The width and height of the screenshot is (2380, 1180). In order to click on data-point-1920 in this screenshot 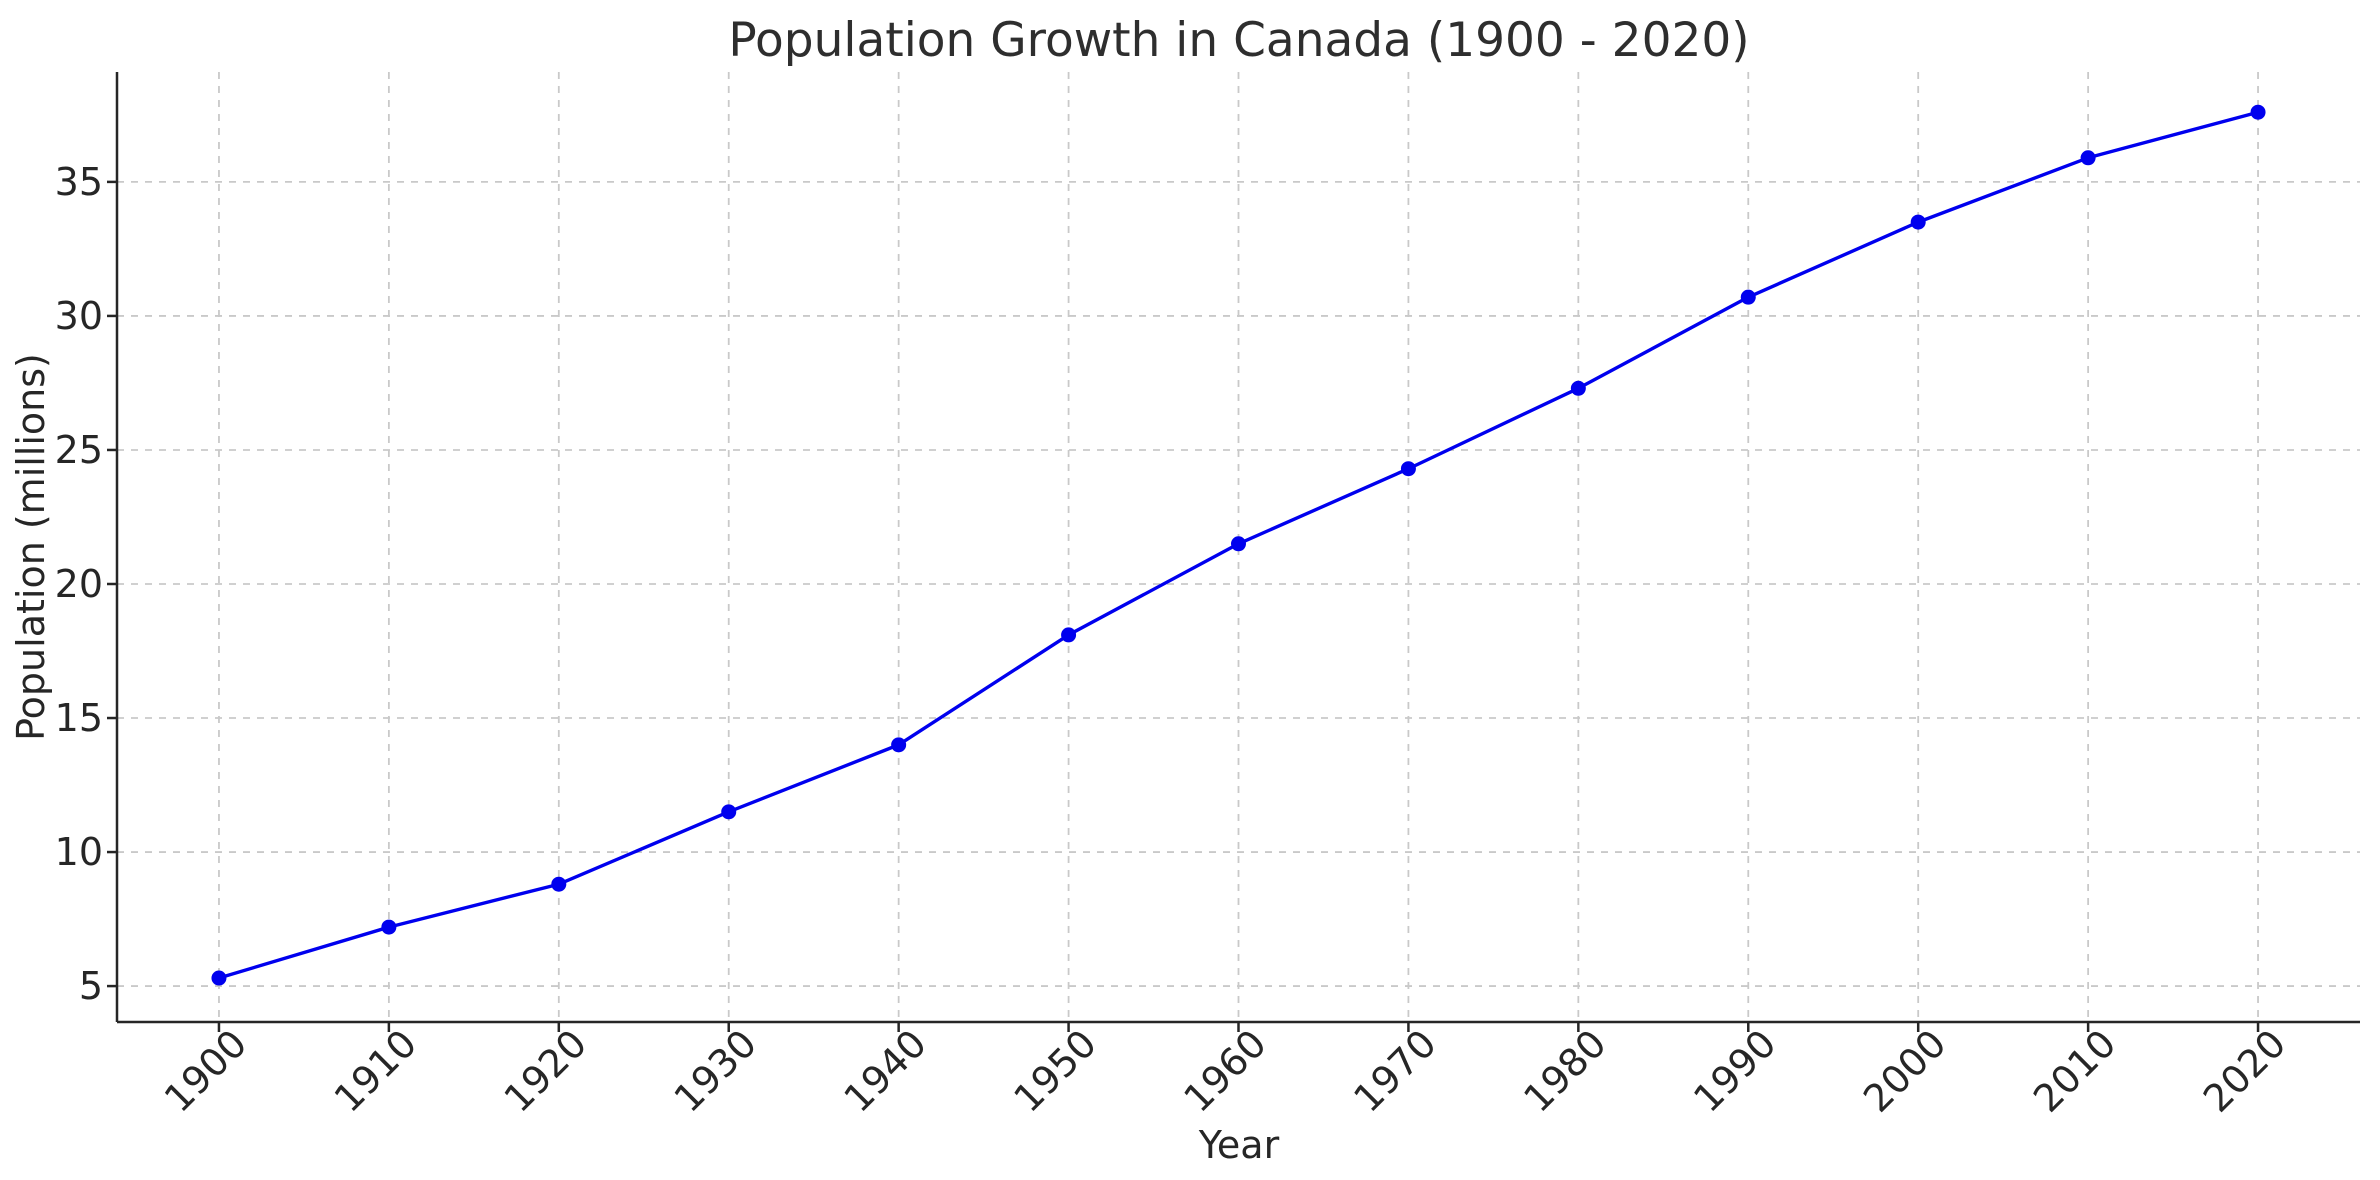, I will do `click(559, 884)`.